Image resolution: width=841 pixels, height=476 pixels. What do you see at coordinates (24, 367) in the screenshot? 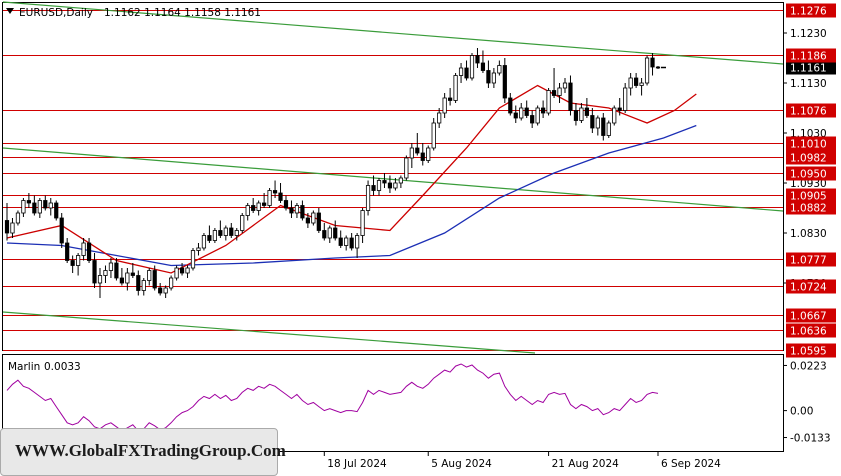
I see `indicator-name: Marlin` at bounding box center [24, 367].